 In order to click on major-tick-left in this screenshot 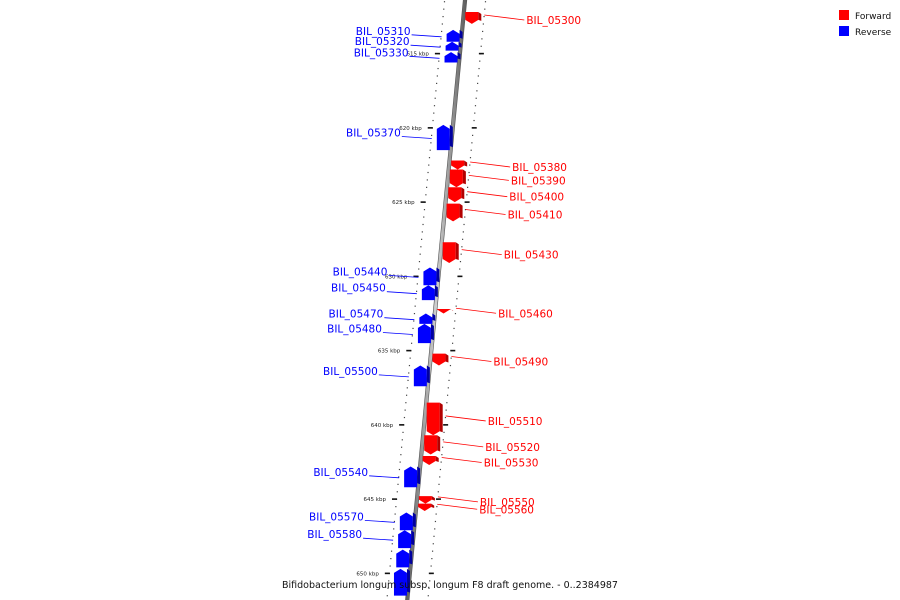, I will do `click(394, 499)`.